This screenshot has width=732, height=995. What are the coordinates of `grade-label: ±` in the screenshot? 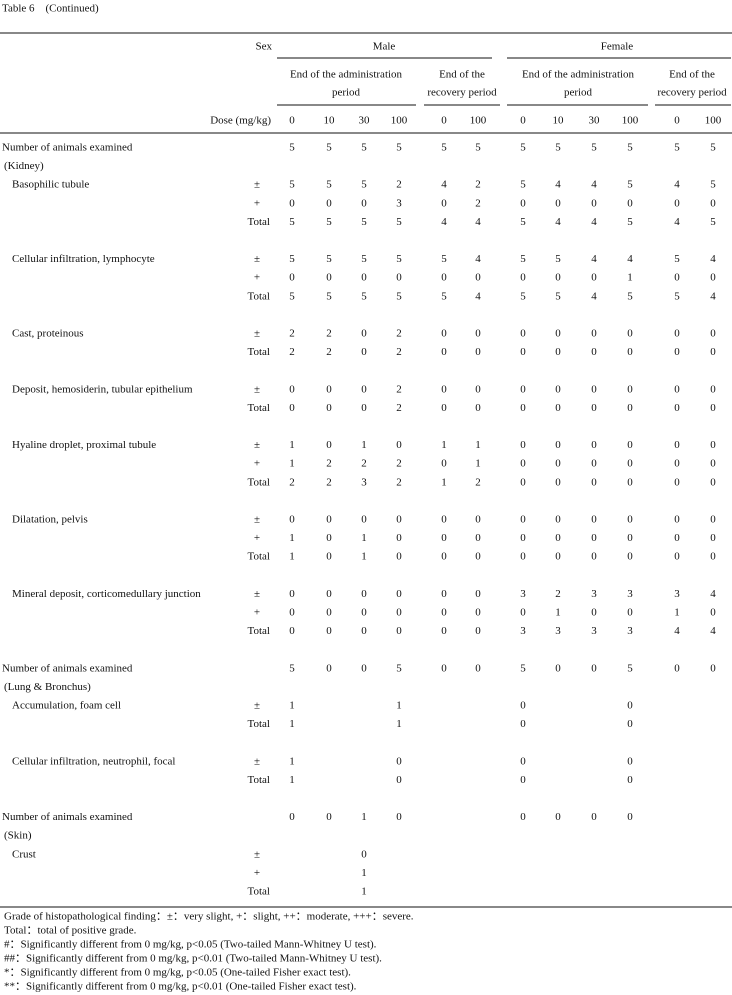 It's located at (257, 259).